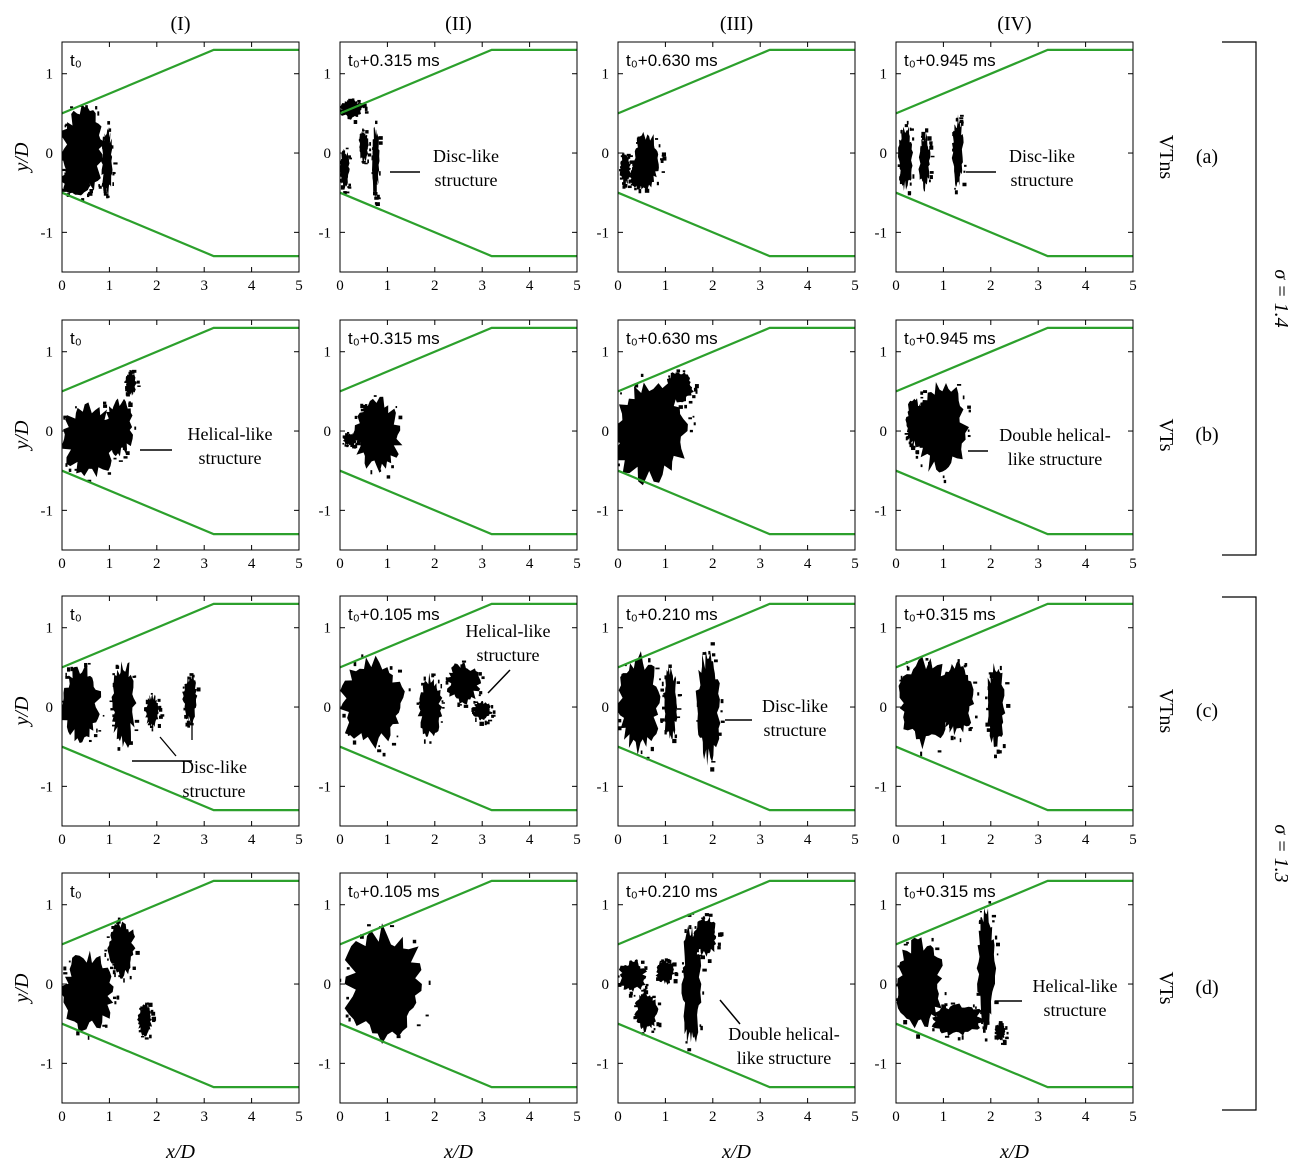 The image size is (1296, 1163). I want to click on row-label: (c), so click(1207, 711).